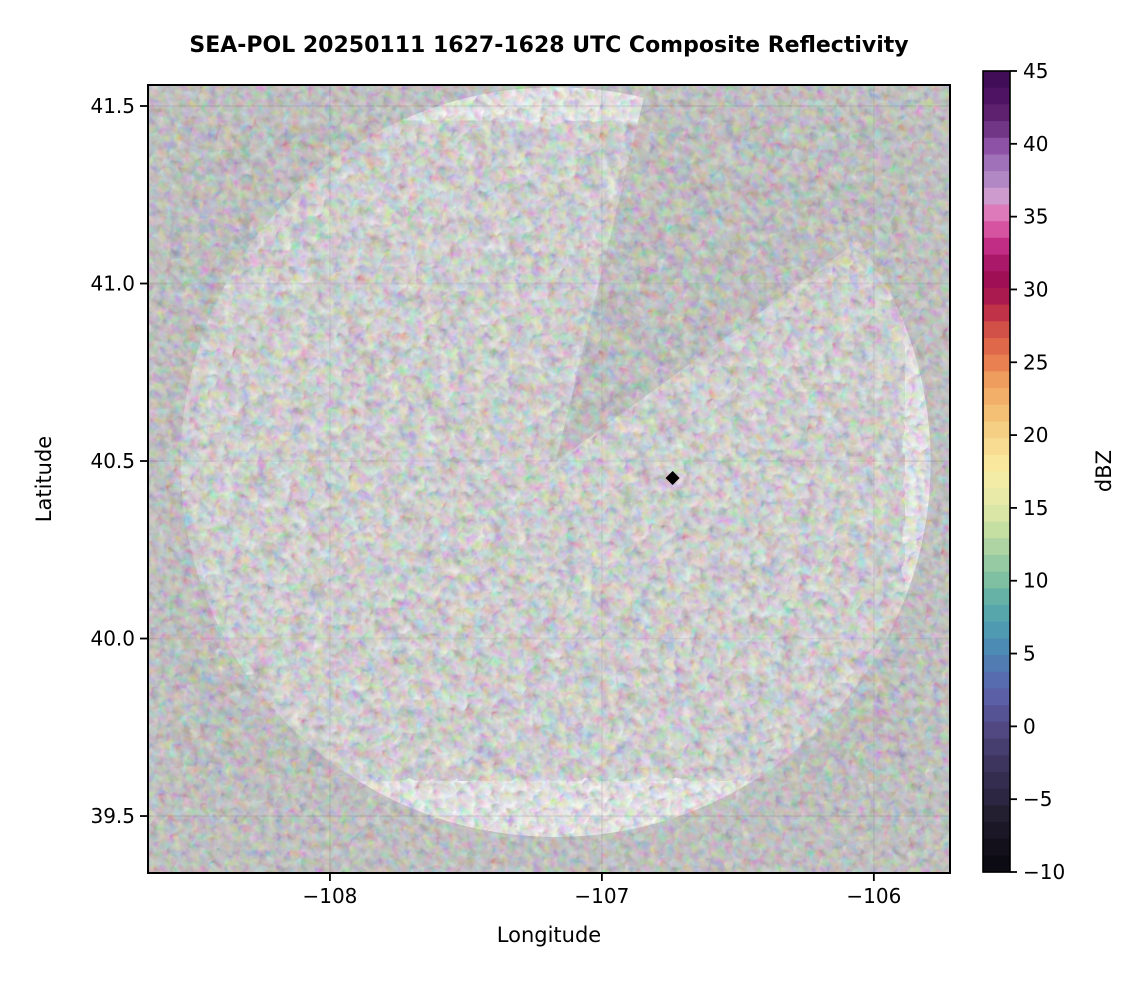  Describe the element at coordinates (112, 461) in the screenshot. I see `y-tick-label: 40.5` at that location.